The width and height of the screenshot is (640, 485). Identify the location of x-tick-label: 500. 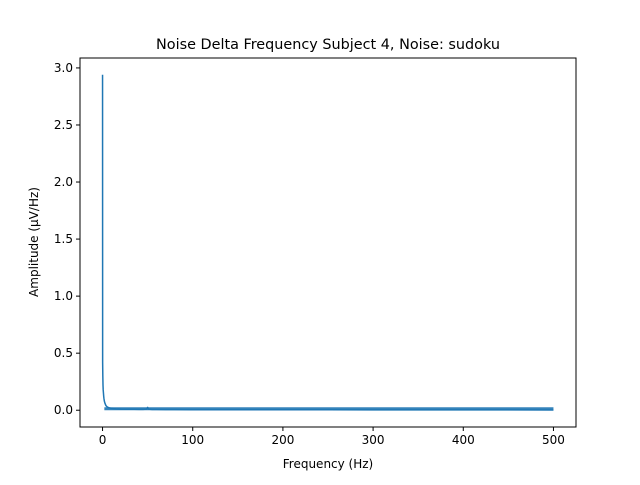
(553, 440).